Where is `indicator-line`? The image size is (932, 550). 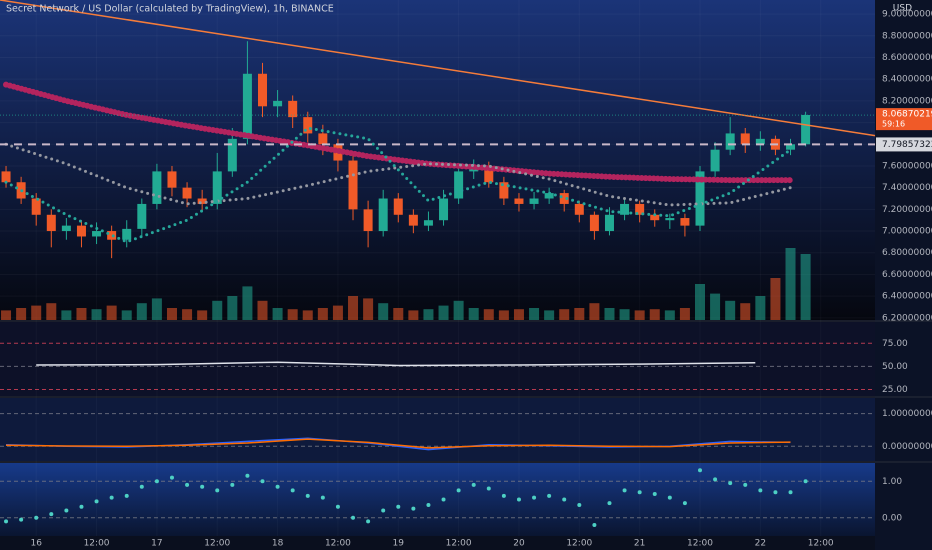
indicator-line is located at coordinates (398, 443).